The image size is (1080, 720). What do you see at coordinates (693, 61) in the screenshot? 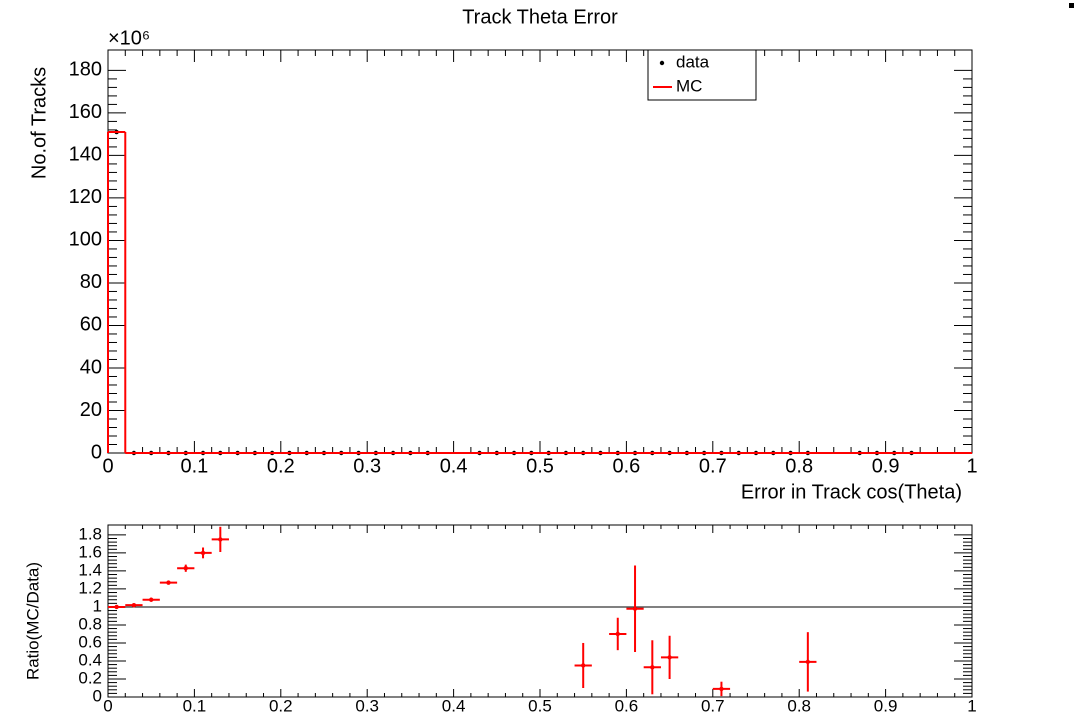
I see `legend-label: data` at bounding box center [693, 61].